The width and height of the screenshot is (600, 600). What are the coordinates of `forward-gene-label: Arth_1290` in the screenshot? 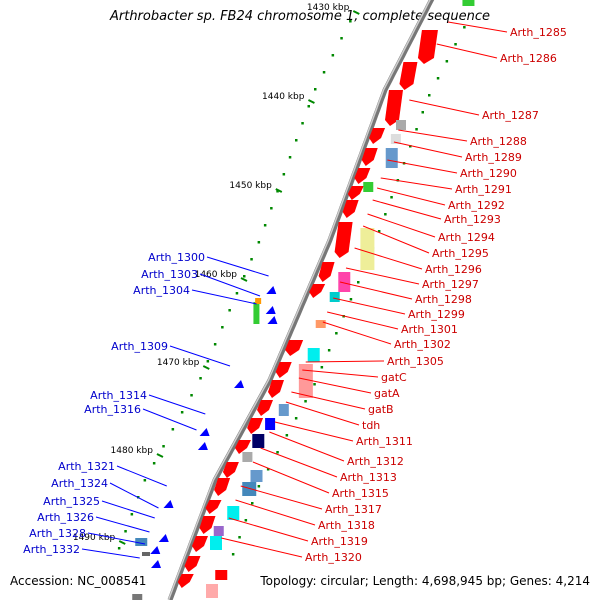 It's located at (488, 173).